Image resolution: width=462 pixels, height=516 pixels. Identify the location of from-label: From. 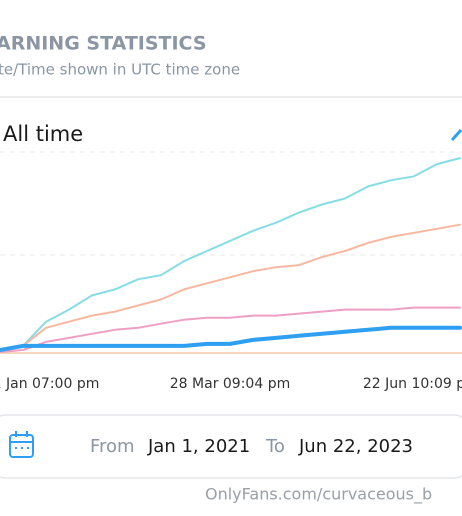
(112, 446).